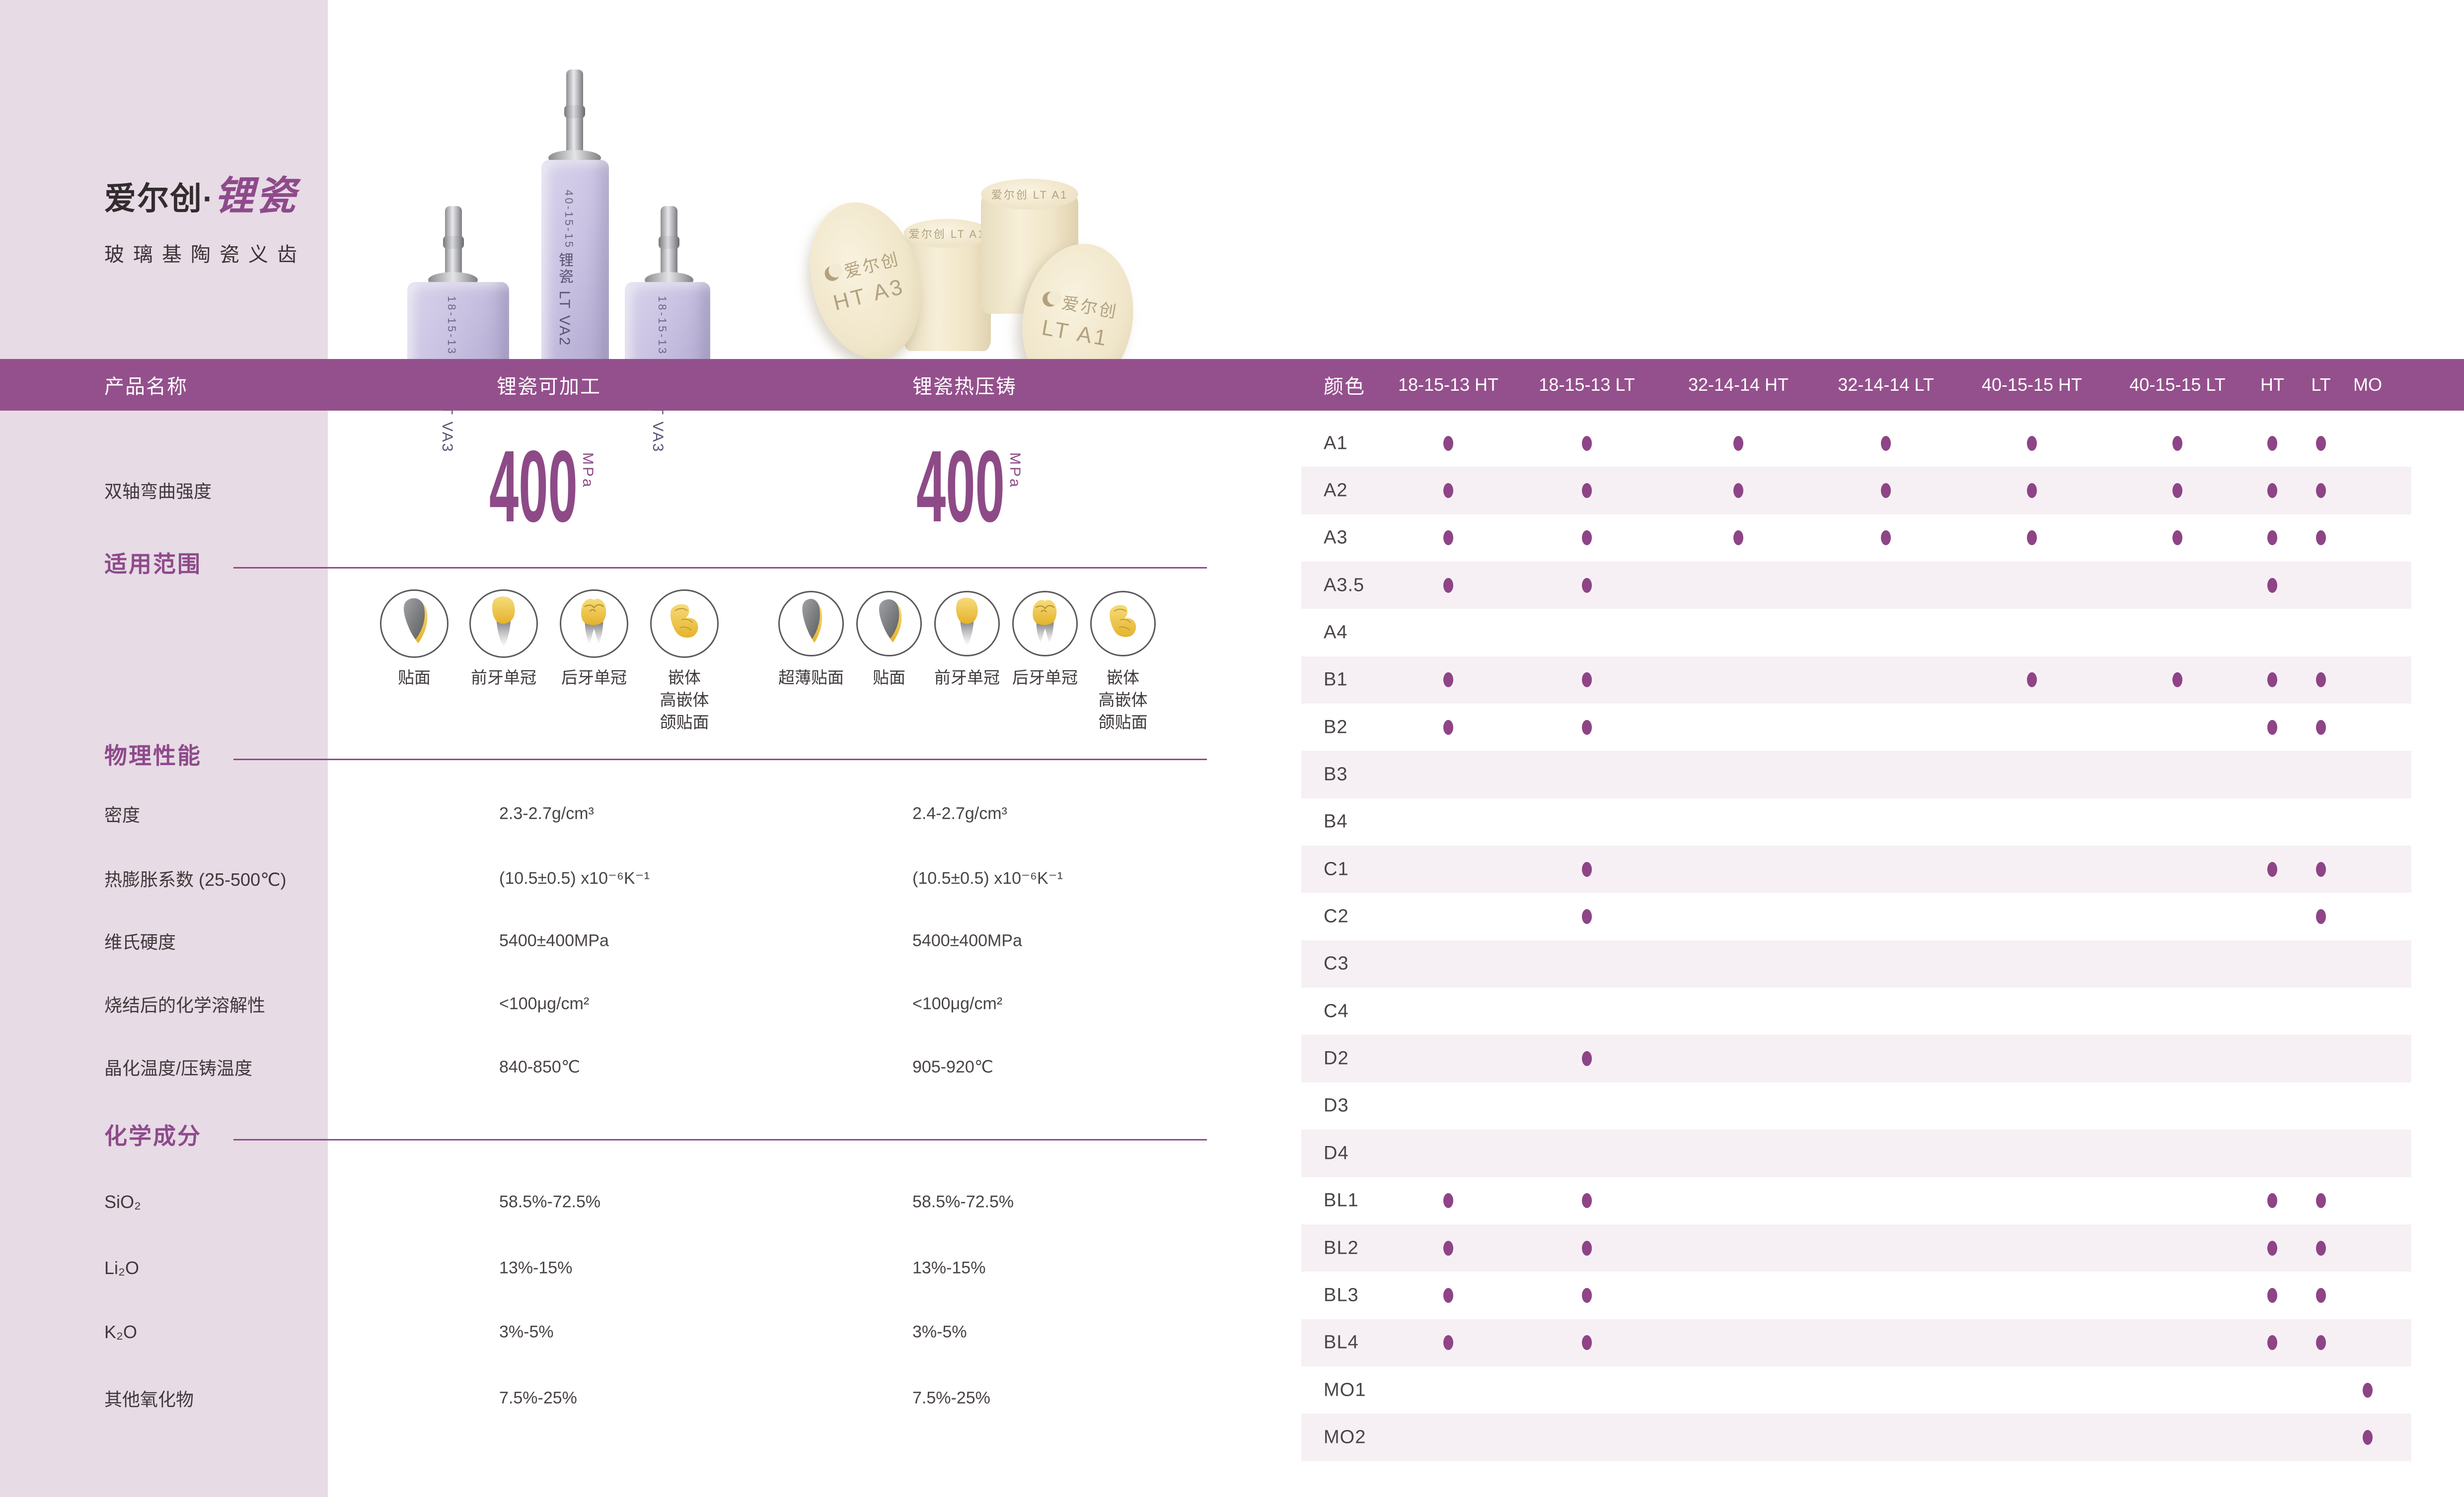  What do you see at coordinates (1856, 1390) in the screenshot?
I see `shade-row-MO1: MO1` at bounding box center [1856, 1390].